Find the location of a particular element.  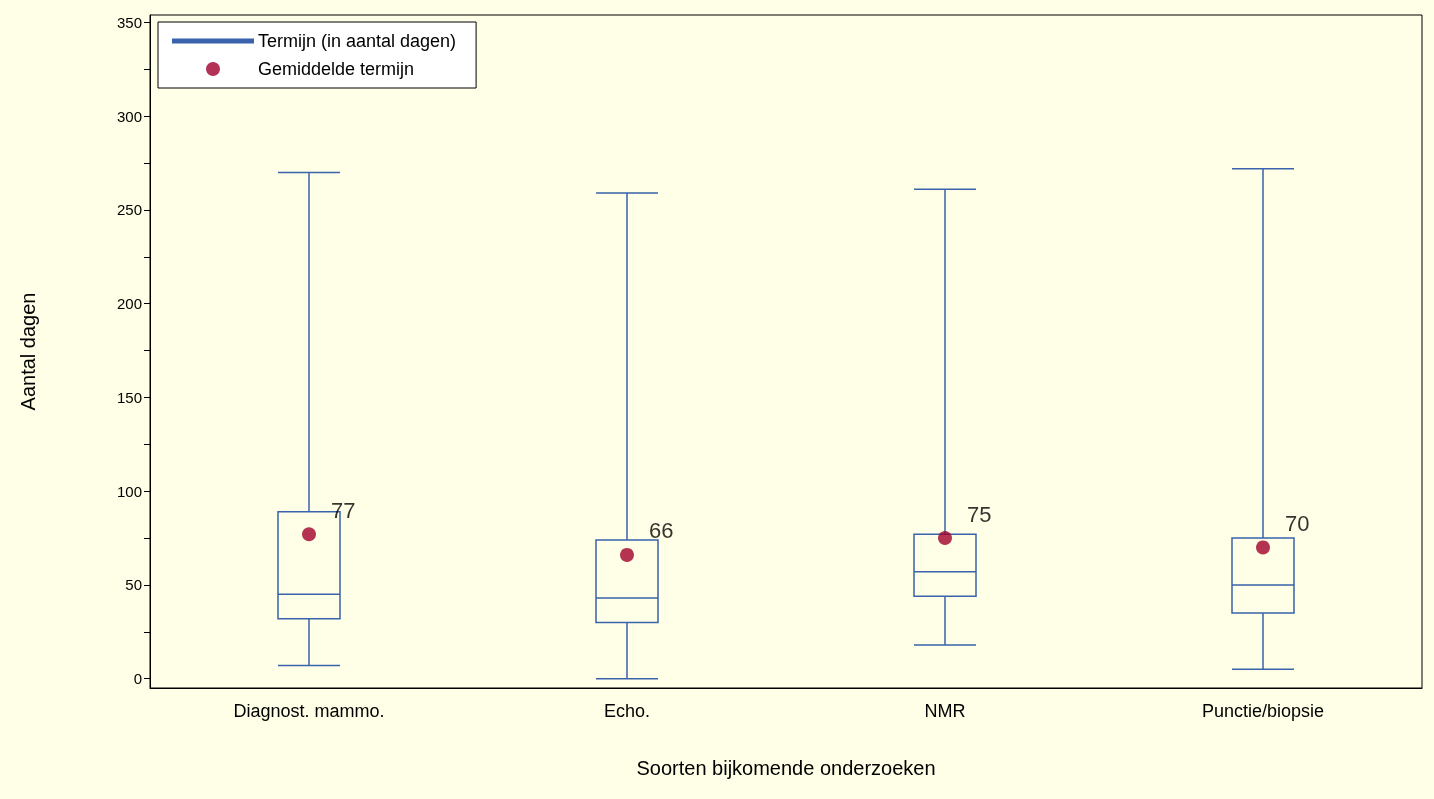

x-tick-label: Echo. is located at coordinates (627, 711).